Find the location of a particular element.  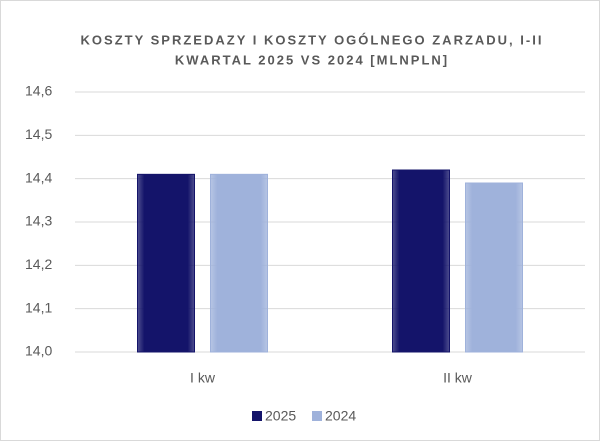

legend-label: 2025 is located at coordinates (280, 416).